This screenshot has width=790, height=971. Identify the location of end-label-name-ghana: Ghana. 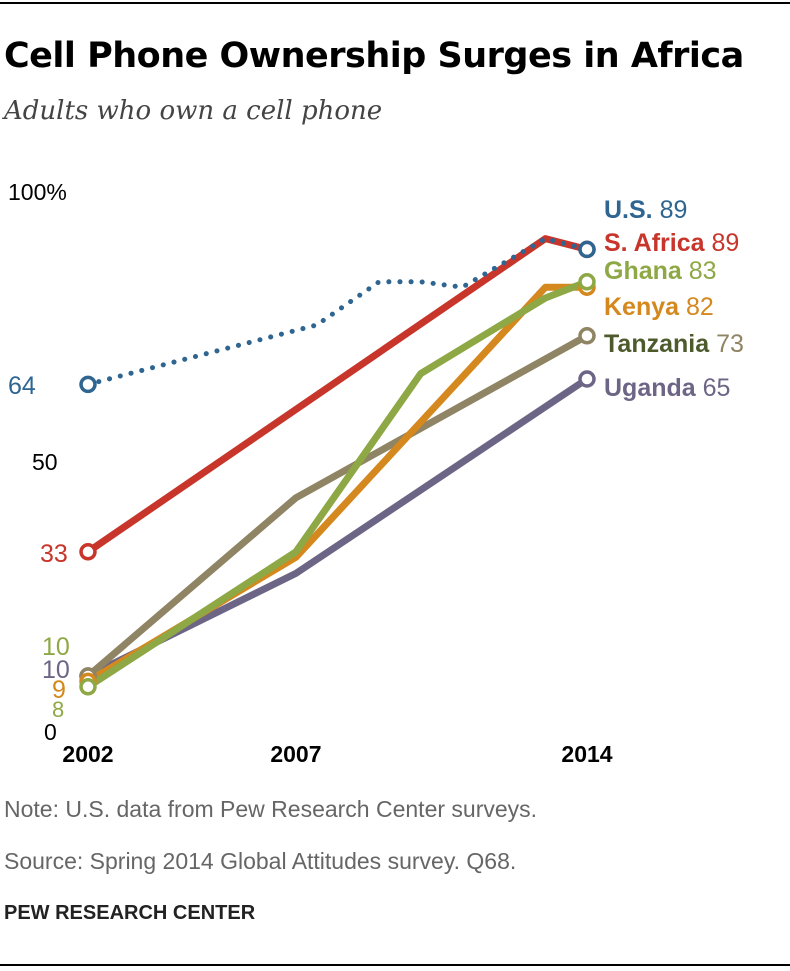
(646, 271).